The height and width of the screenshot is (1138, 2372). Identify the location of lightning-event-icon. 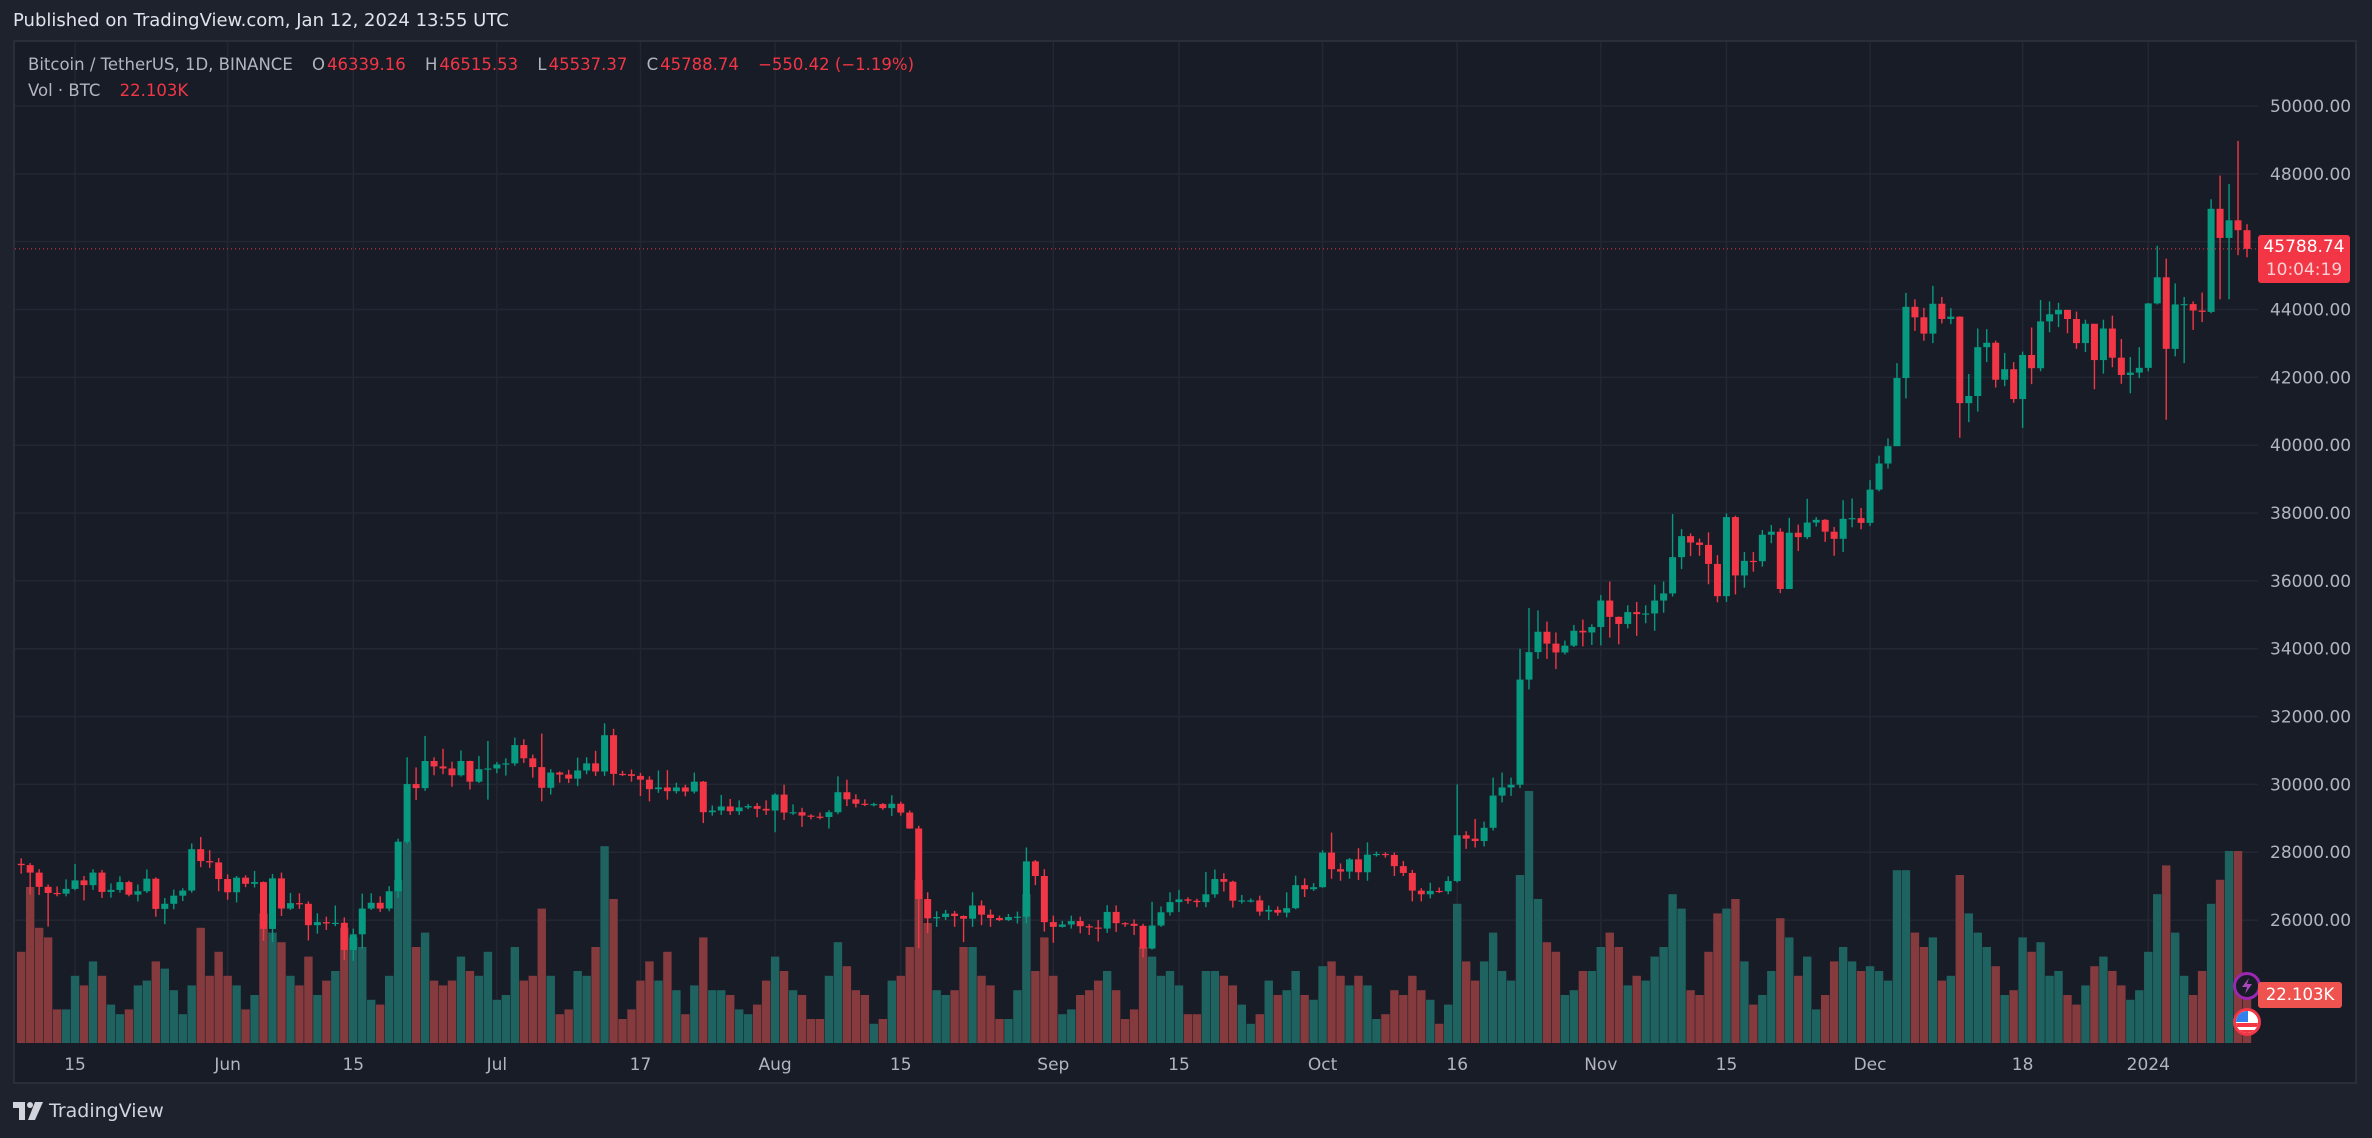
(2247, 986).